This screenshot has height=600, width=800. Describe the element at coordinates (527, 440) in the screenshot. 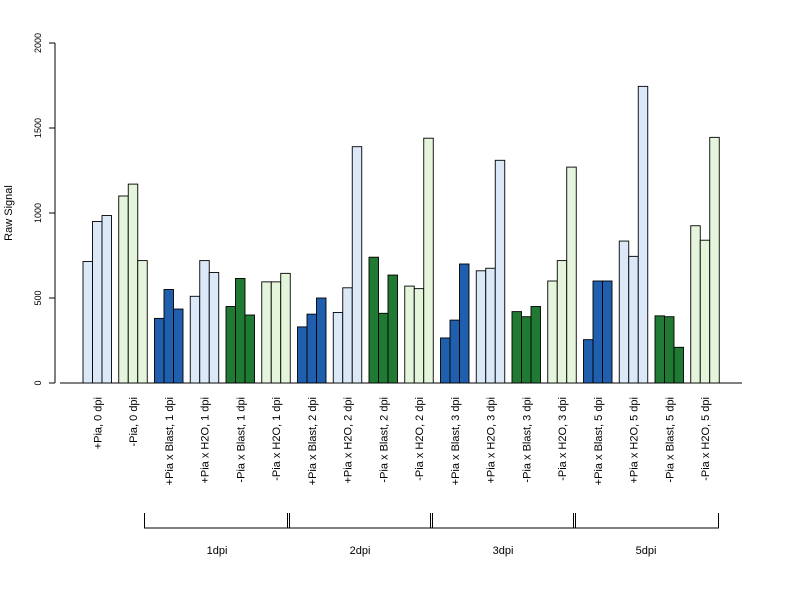

I see `x-tick-label: -Pia x Blast, 3 dpi` at that location.